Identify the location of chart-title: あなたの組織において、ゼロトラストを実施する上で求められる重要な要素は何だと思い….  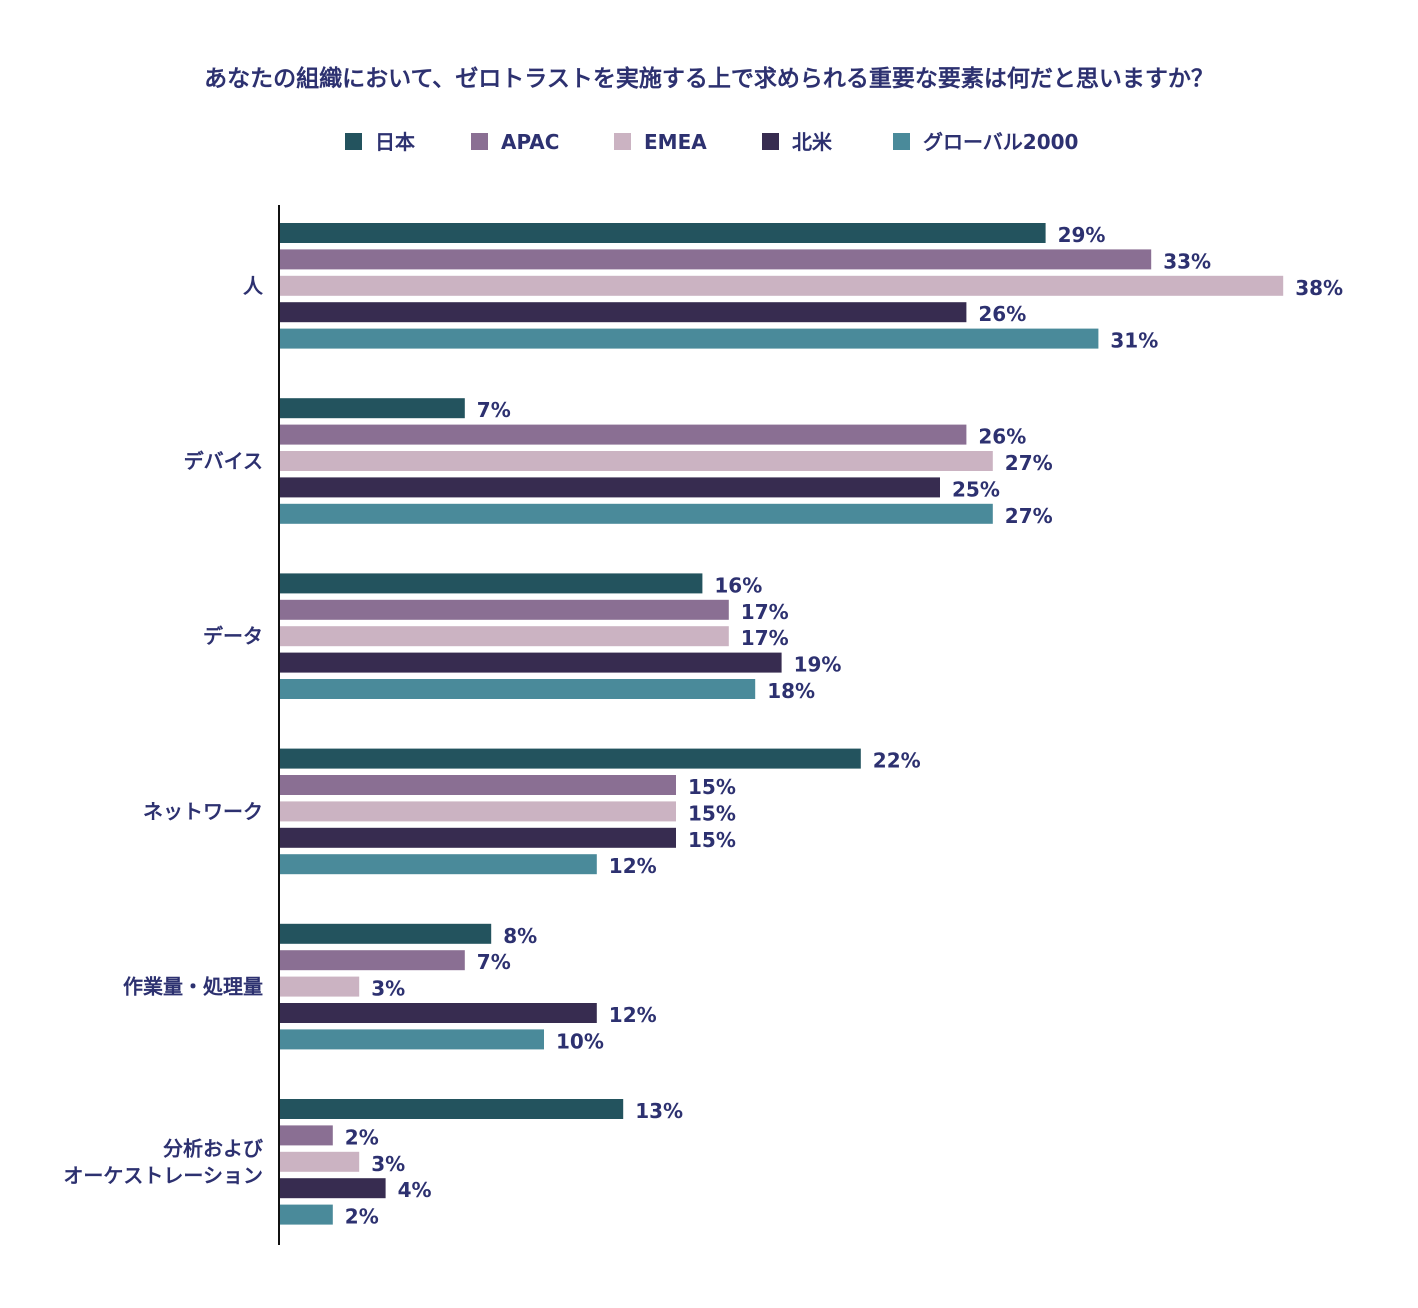
(709, 78).